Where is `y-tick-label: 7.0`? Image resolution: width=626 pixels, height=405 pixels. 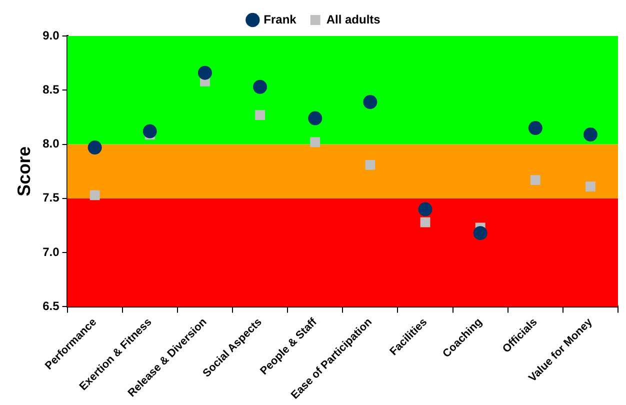 y-tick-label: 7.0 is located at coordinates (51, 251).